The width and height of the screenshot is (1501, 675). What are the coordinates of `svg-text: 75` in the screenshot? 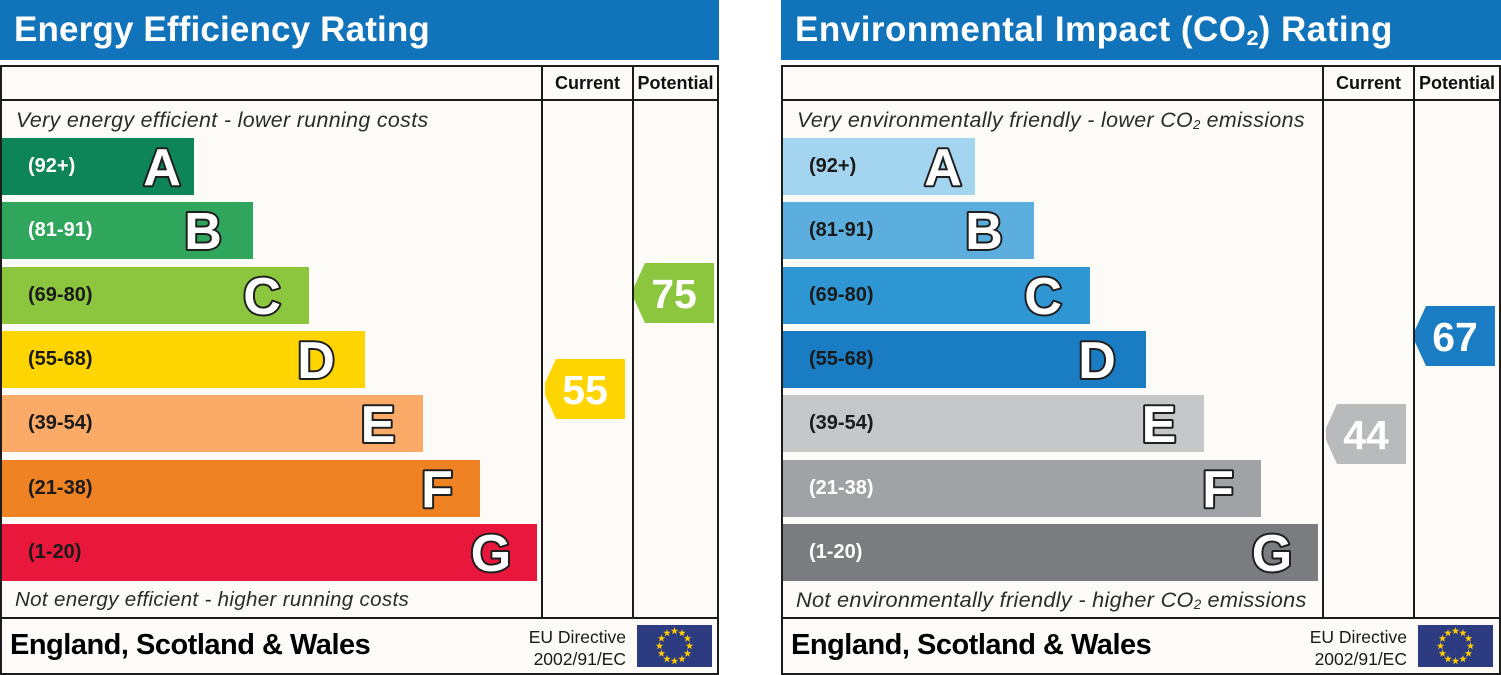 It's located at (674, 294).